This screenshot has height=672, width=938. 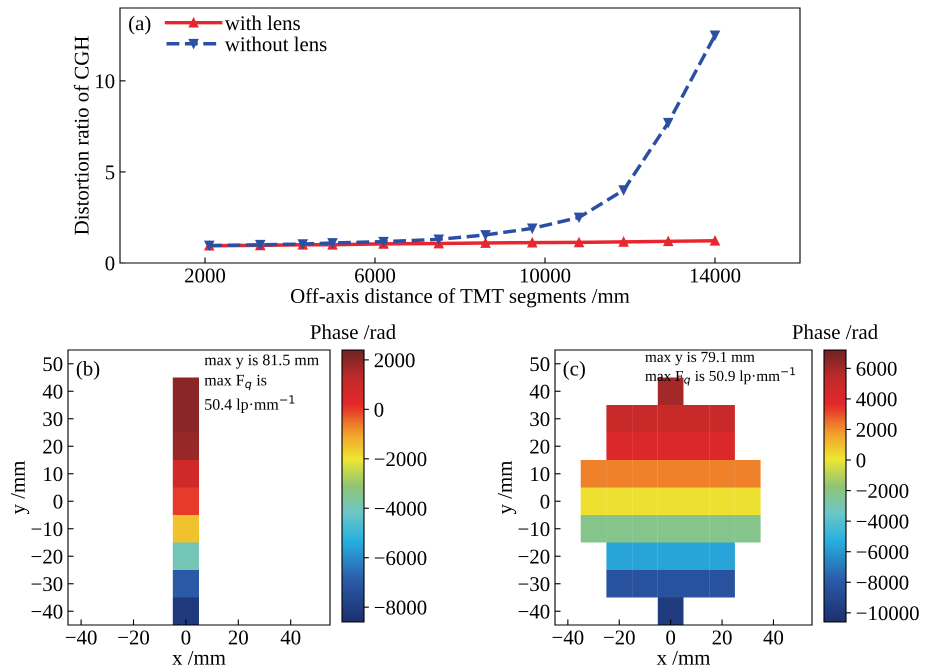 What do you see at coordinates (235, 382) in the screenshot?
I see `annotation: max F$_{q}$ is` at bounding box center [235, 382].